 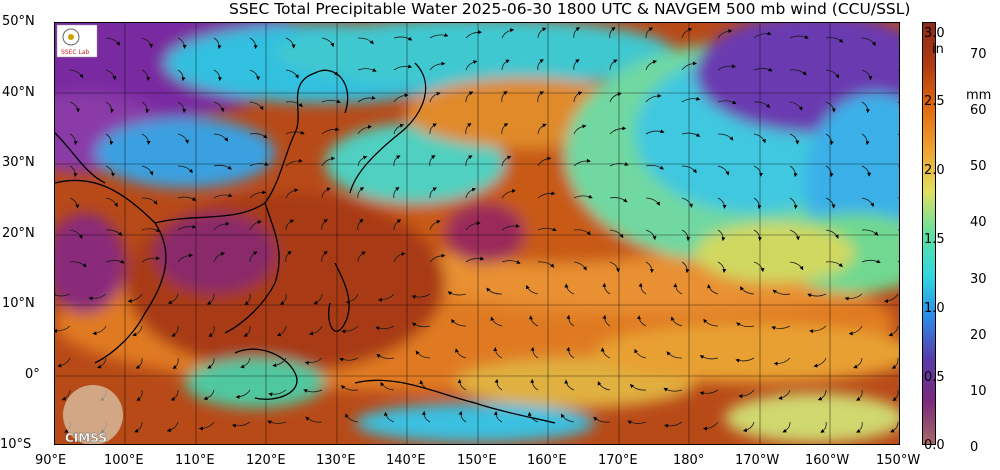 What do you see at coordinates (938, 49) in the screenshot?
I see `colorbar-unit-in: in` at bounding box center [938, 49].